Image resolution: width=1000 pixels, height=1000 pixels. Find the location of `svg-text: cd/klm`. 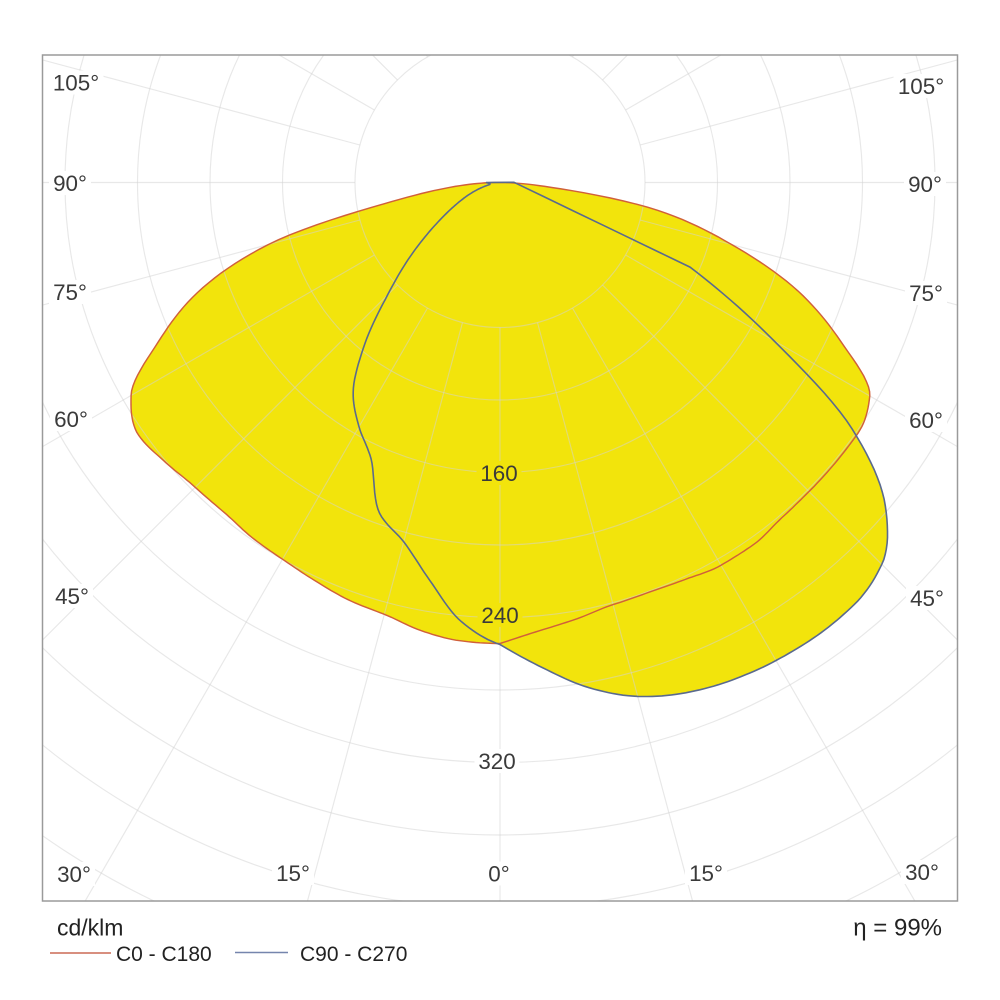

svg-text: cd/klm is located at coordinates (90, 927).